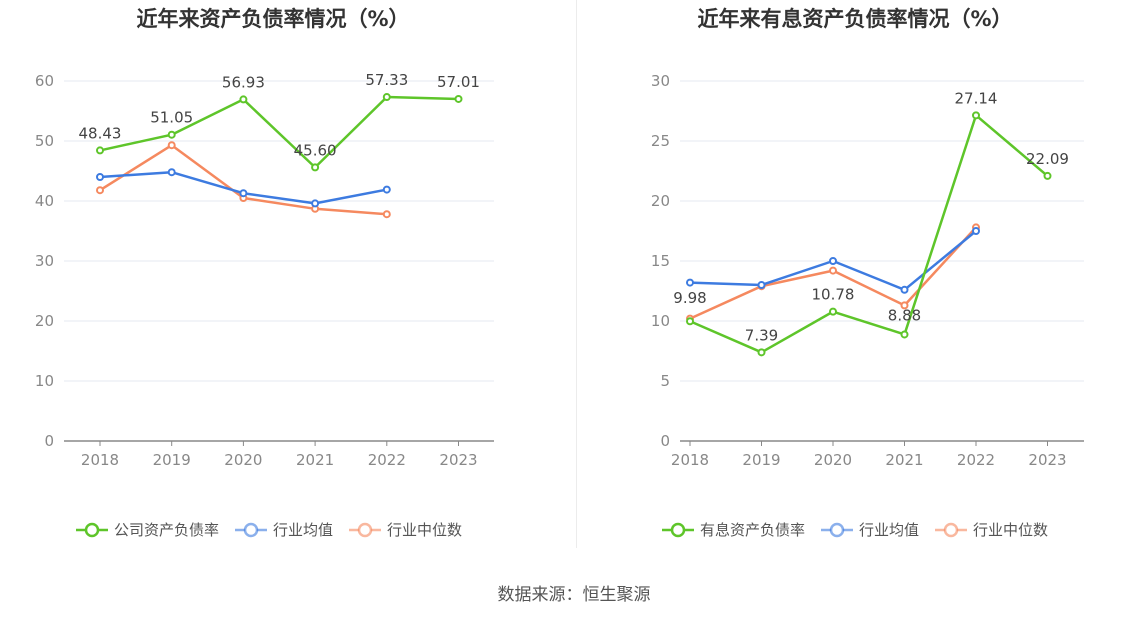  I want to click on y-tick-label: 60, so click(44, 81).